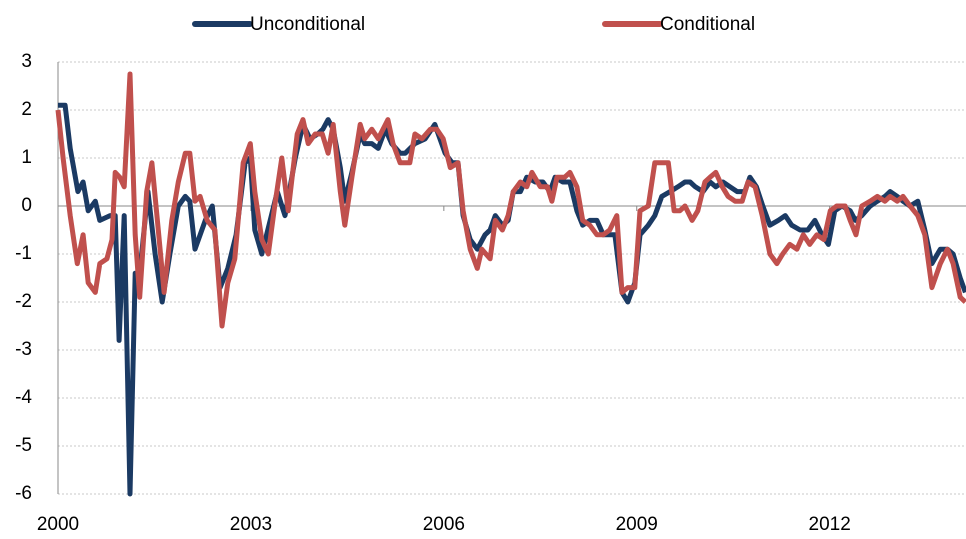 The width and height of the screenshot is (966, 539). Describe the element at coordinates (637, 524) in the screenshot. I see `x-tick-label: 2009` at that location.